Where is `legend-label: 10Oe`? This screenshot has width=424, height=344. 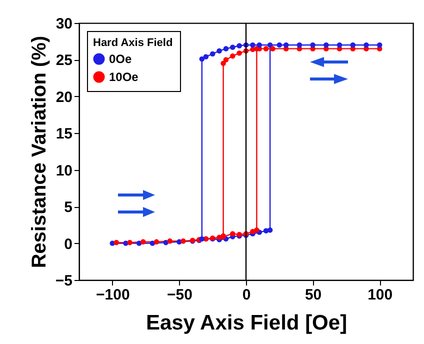 legend-label: 10Oe is located at coordinates (124, 77).